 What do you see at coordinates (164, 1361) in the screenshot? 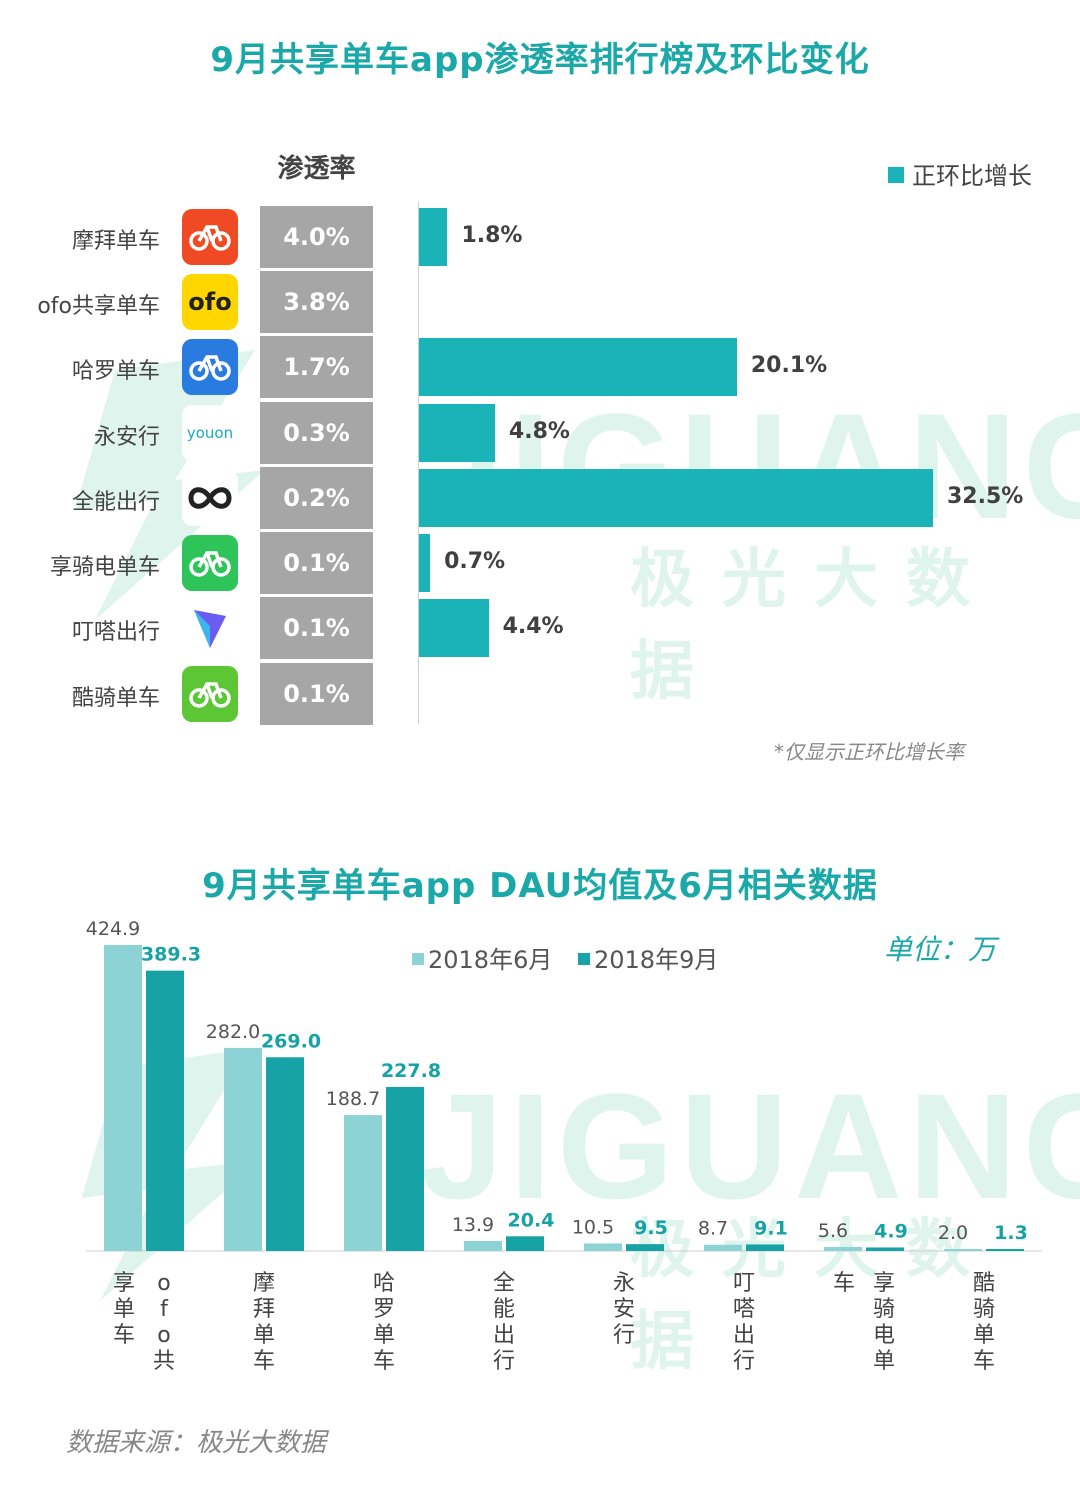
I see `category-label-0-3: 共` at bounding box center [164, 1361].